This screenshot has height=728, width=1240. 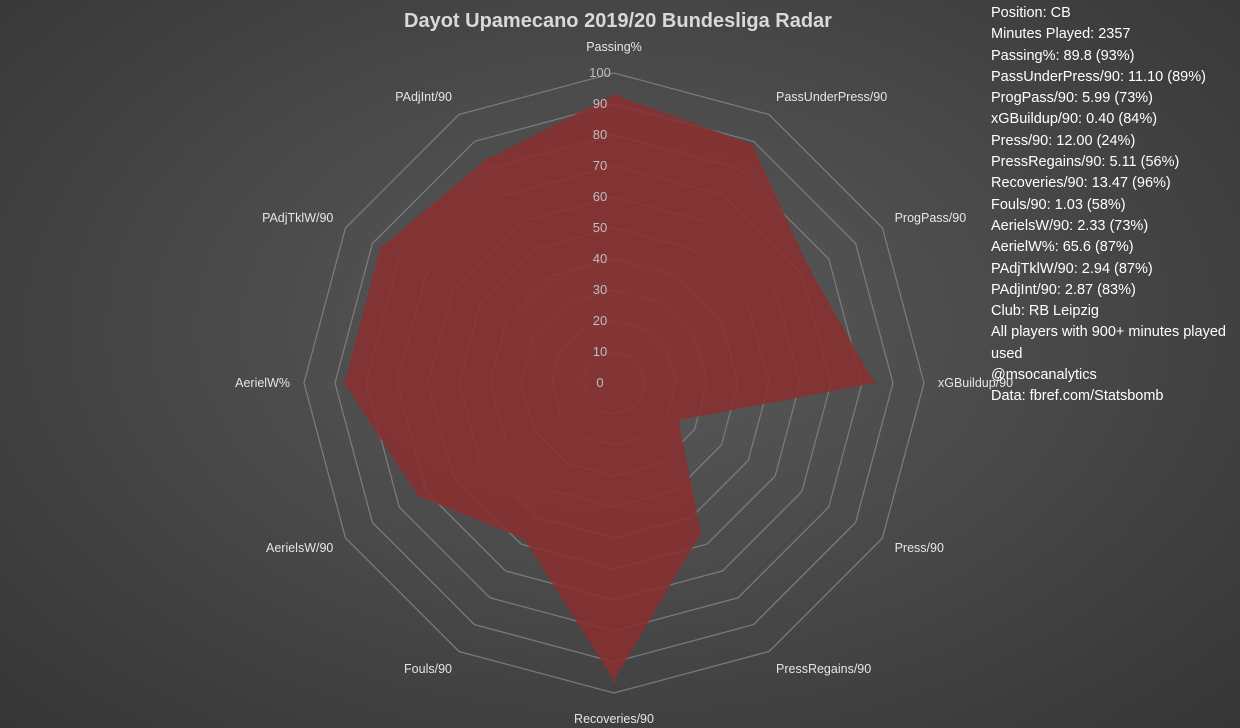 What do you see at coordinates (1063, 55) in the screenshot?
I see `stat-passing: Passing%: 89.8 (93%)` at bounding box center [1063, 55].